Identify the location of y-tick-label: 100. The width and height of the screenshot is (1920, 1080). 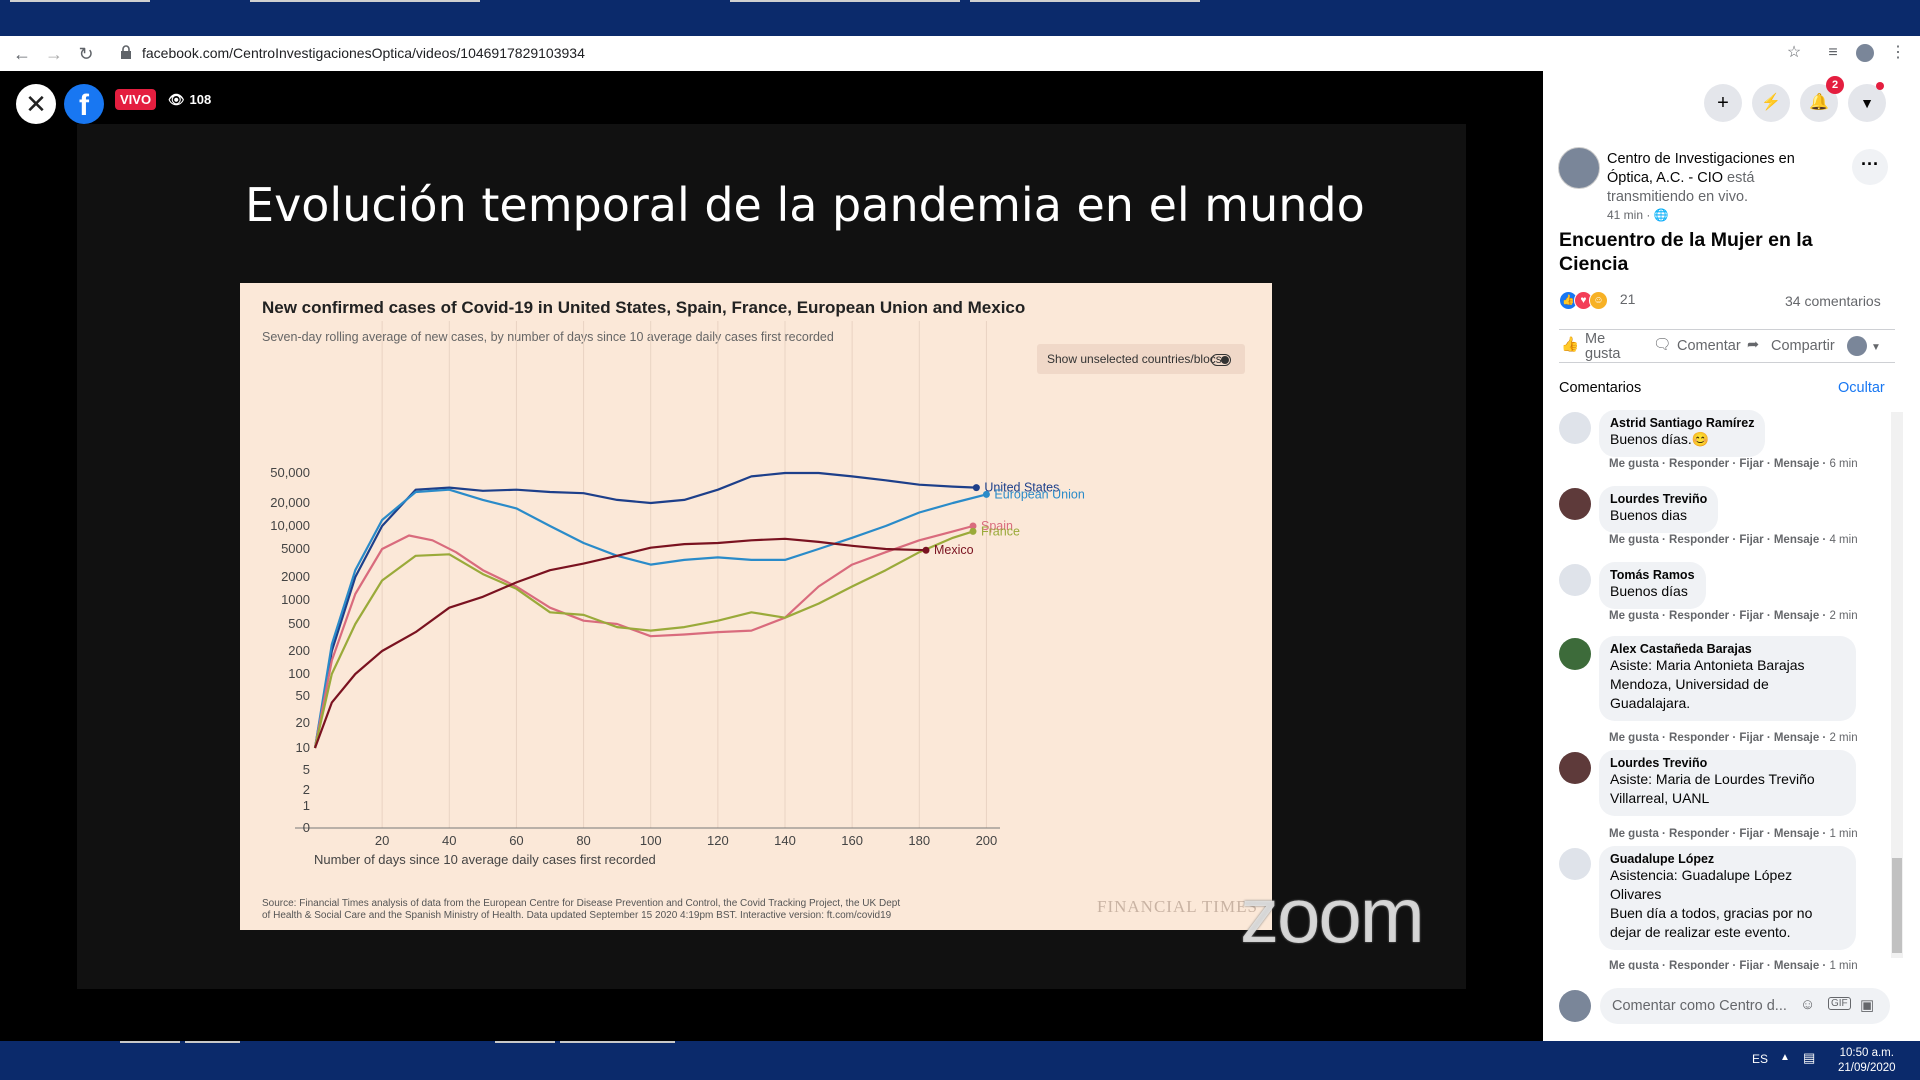
(299, 673).